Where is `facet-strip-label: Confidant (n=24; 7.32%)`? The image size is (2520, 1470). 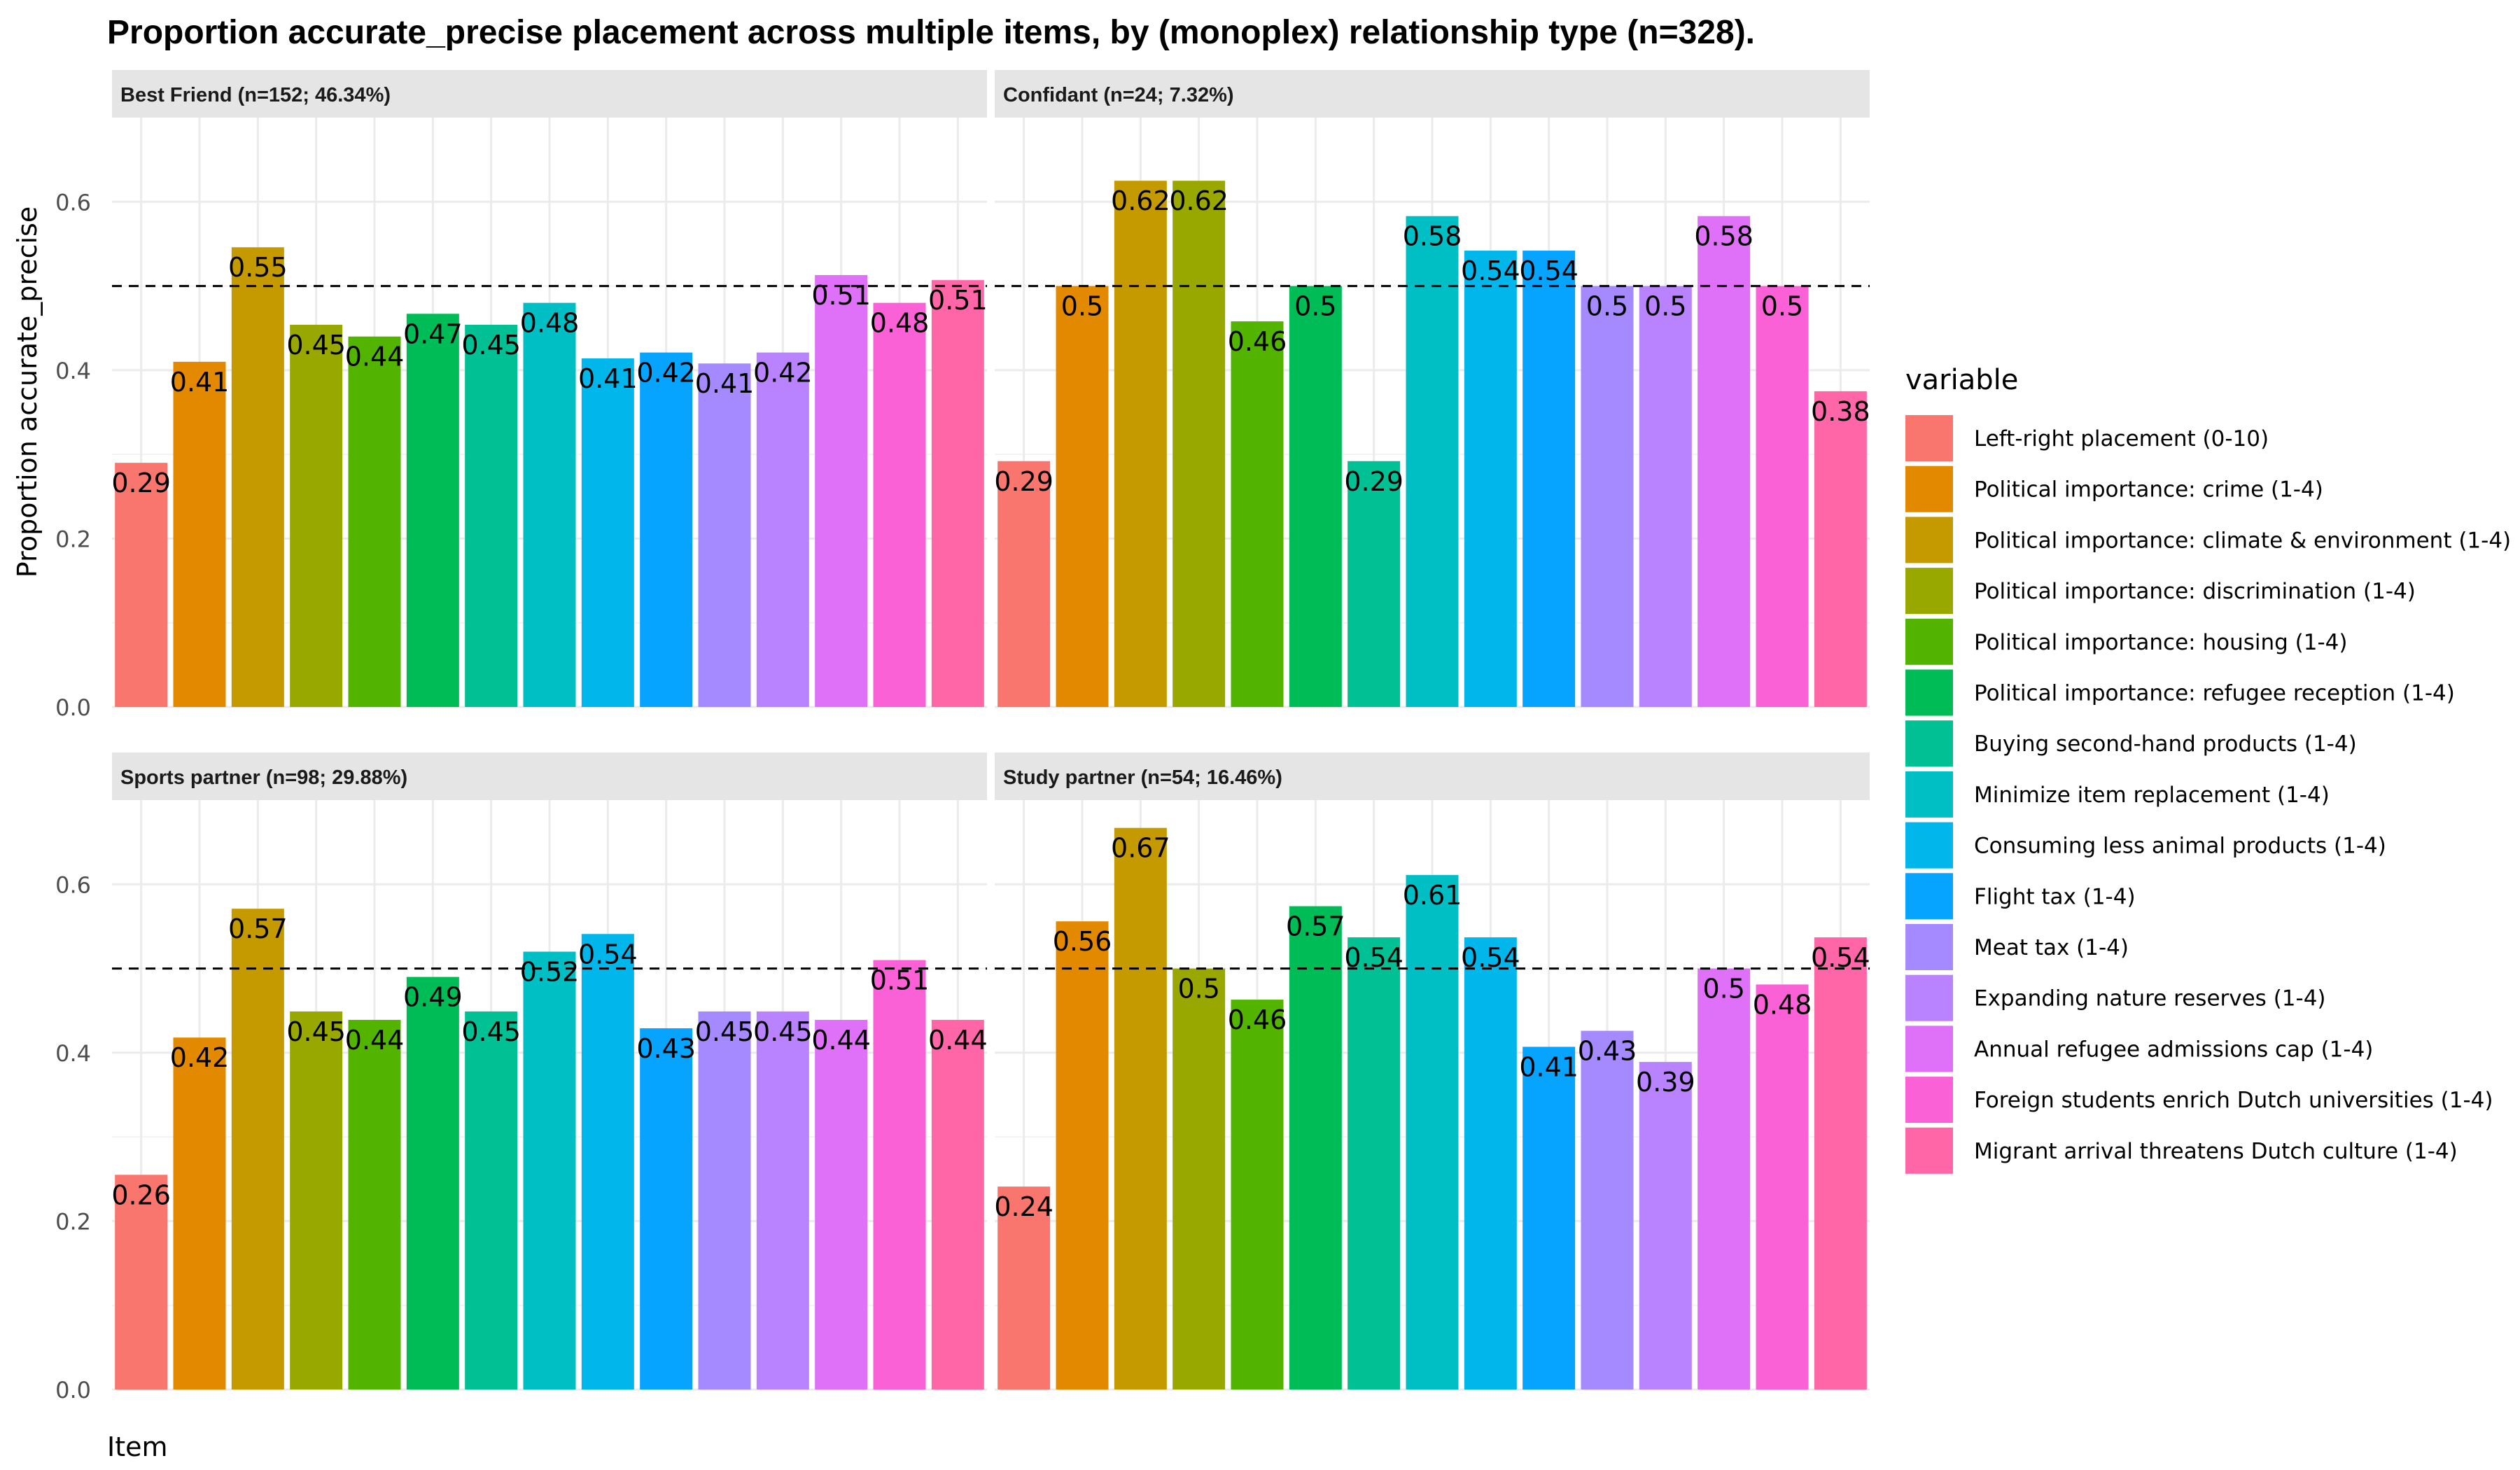
facet-strip-label: Confidant (n=24; 7.32%) is located at coordinates (1118, 95).